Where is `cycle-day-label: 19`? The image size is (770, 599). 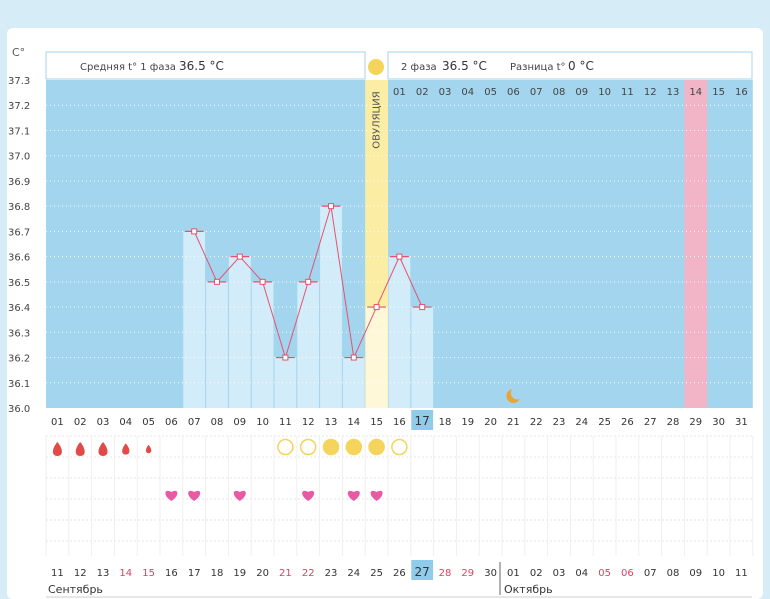 cycle-day-label: 19 is located at coordinates (467, 422).